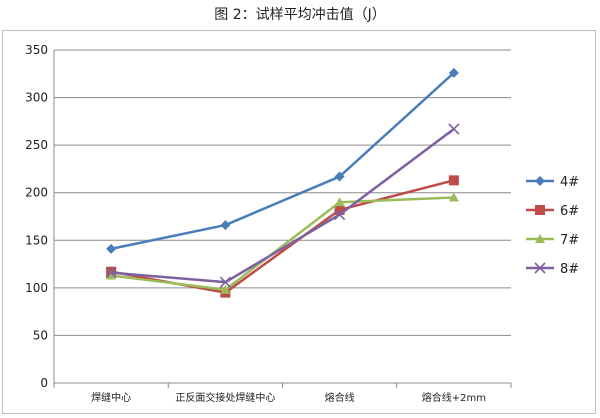  Describe the element at coordinates (569, 240) in the screenshot. I see `legend-label: 7#` at that location.